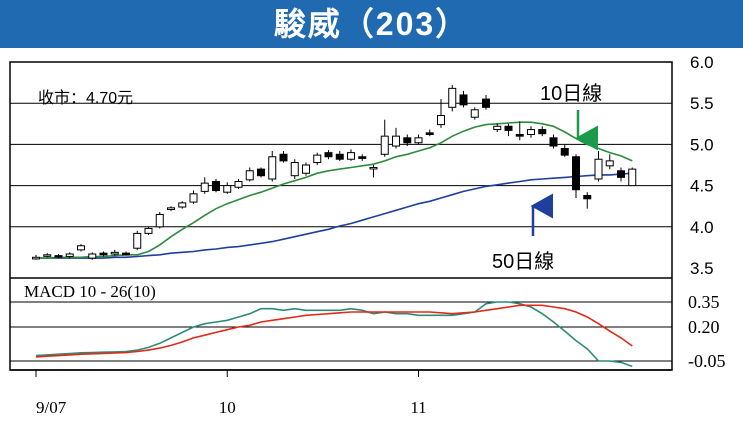 This screenshot has width=743, height=422. Describe the element at coordinates (51, 407) in the screenshot. I see `x-tick-label: 9/07` at that location.